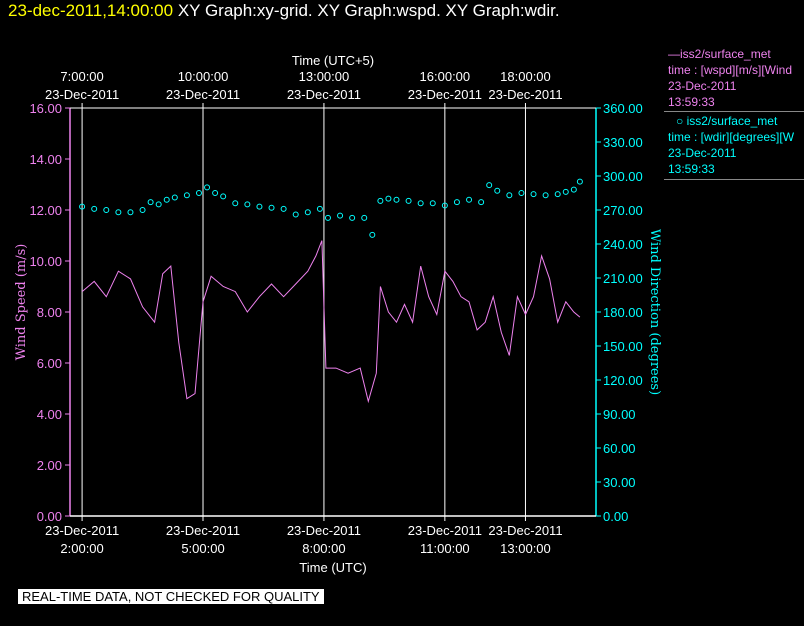 This screenshot has height=626, width=804. Describe the element at coordinates (623, 244) in the screenshot. I see `right-tick-label: 240.00` at that location.